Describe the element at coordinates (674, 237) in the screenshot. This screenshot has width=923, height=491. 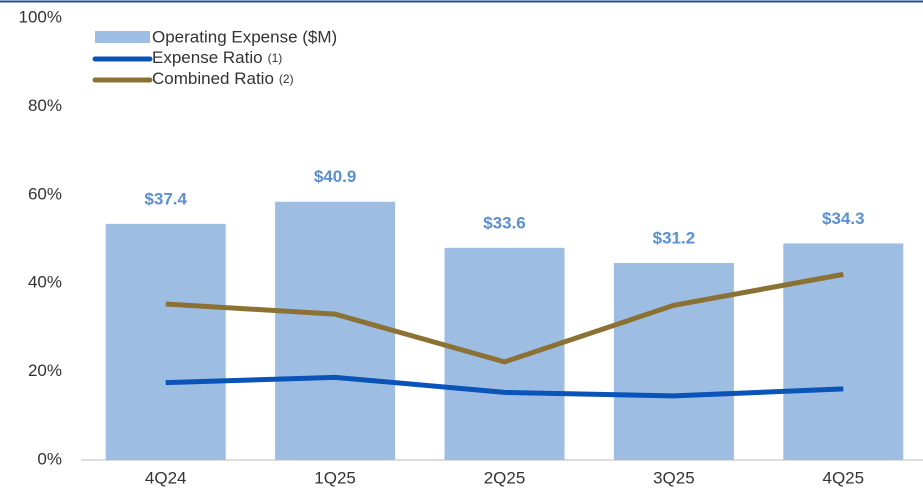
I see `value-label: $31.2` at that location.